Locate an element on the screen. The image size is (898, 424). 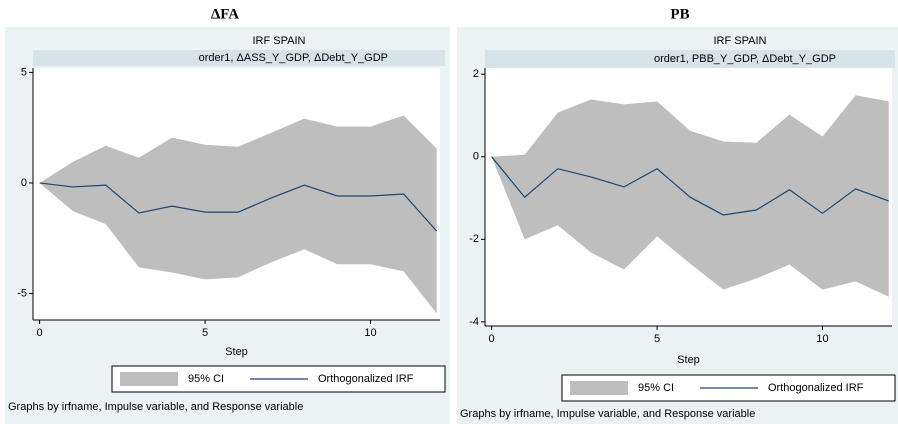
y-tick-label: 2 is located at coordinates (476, 74).